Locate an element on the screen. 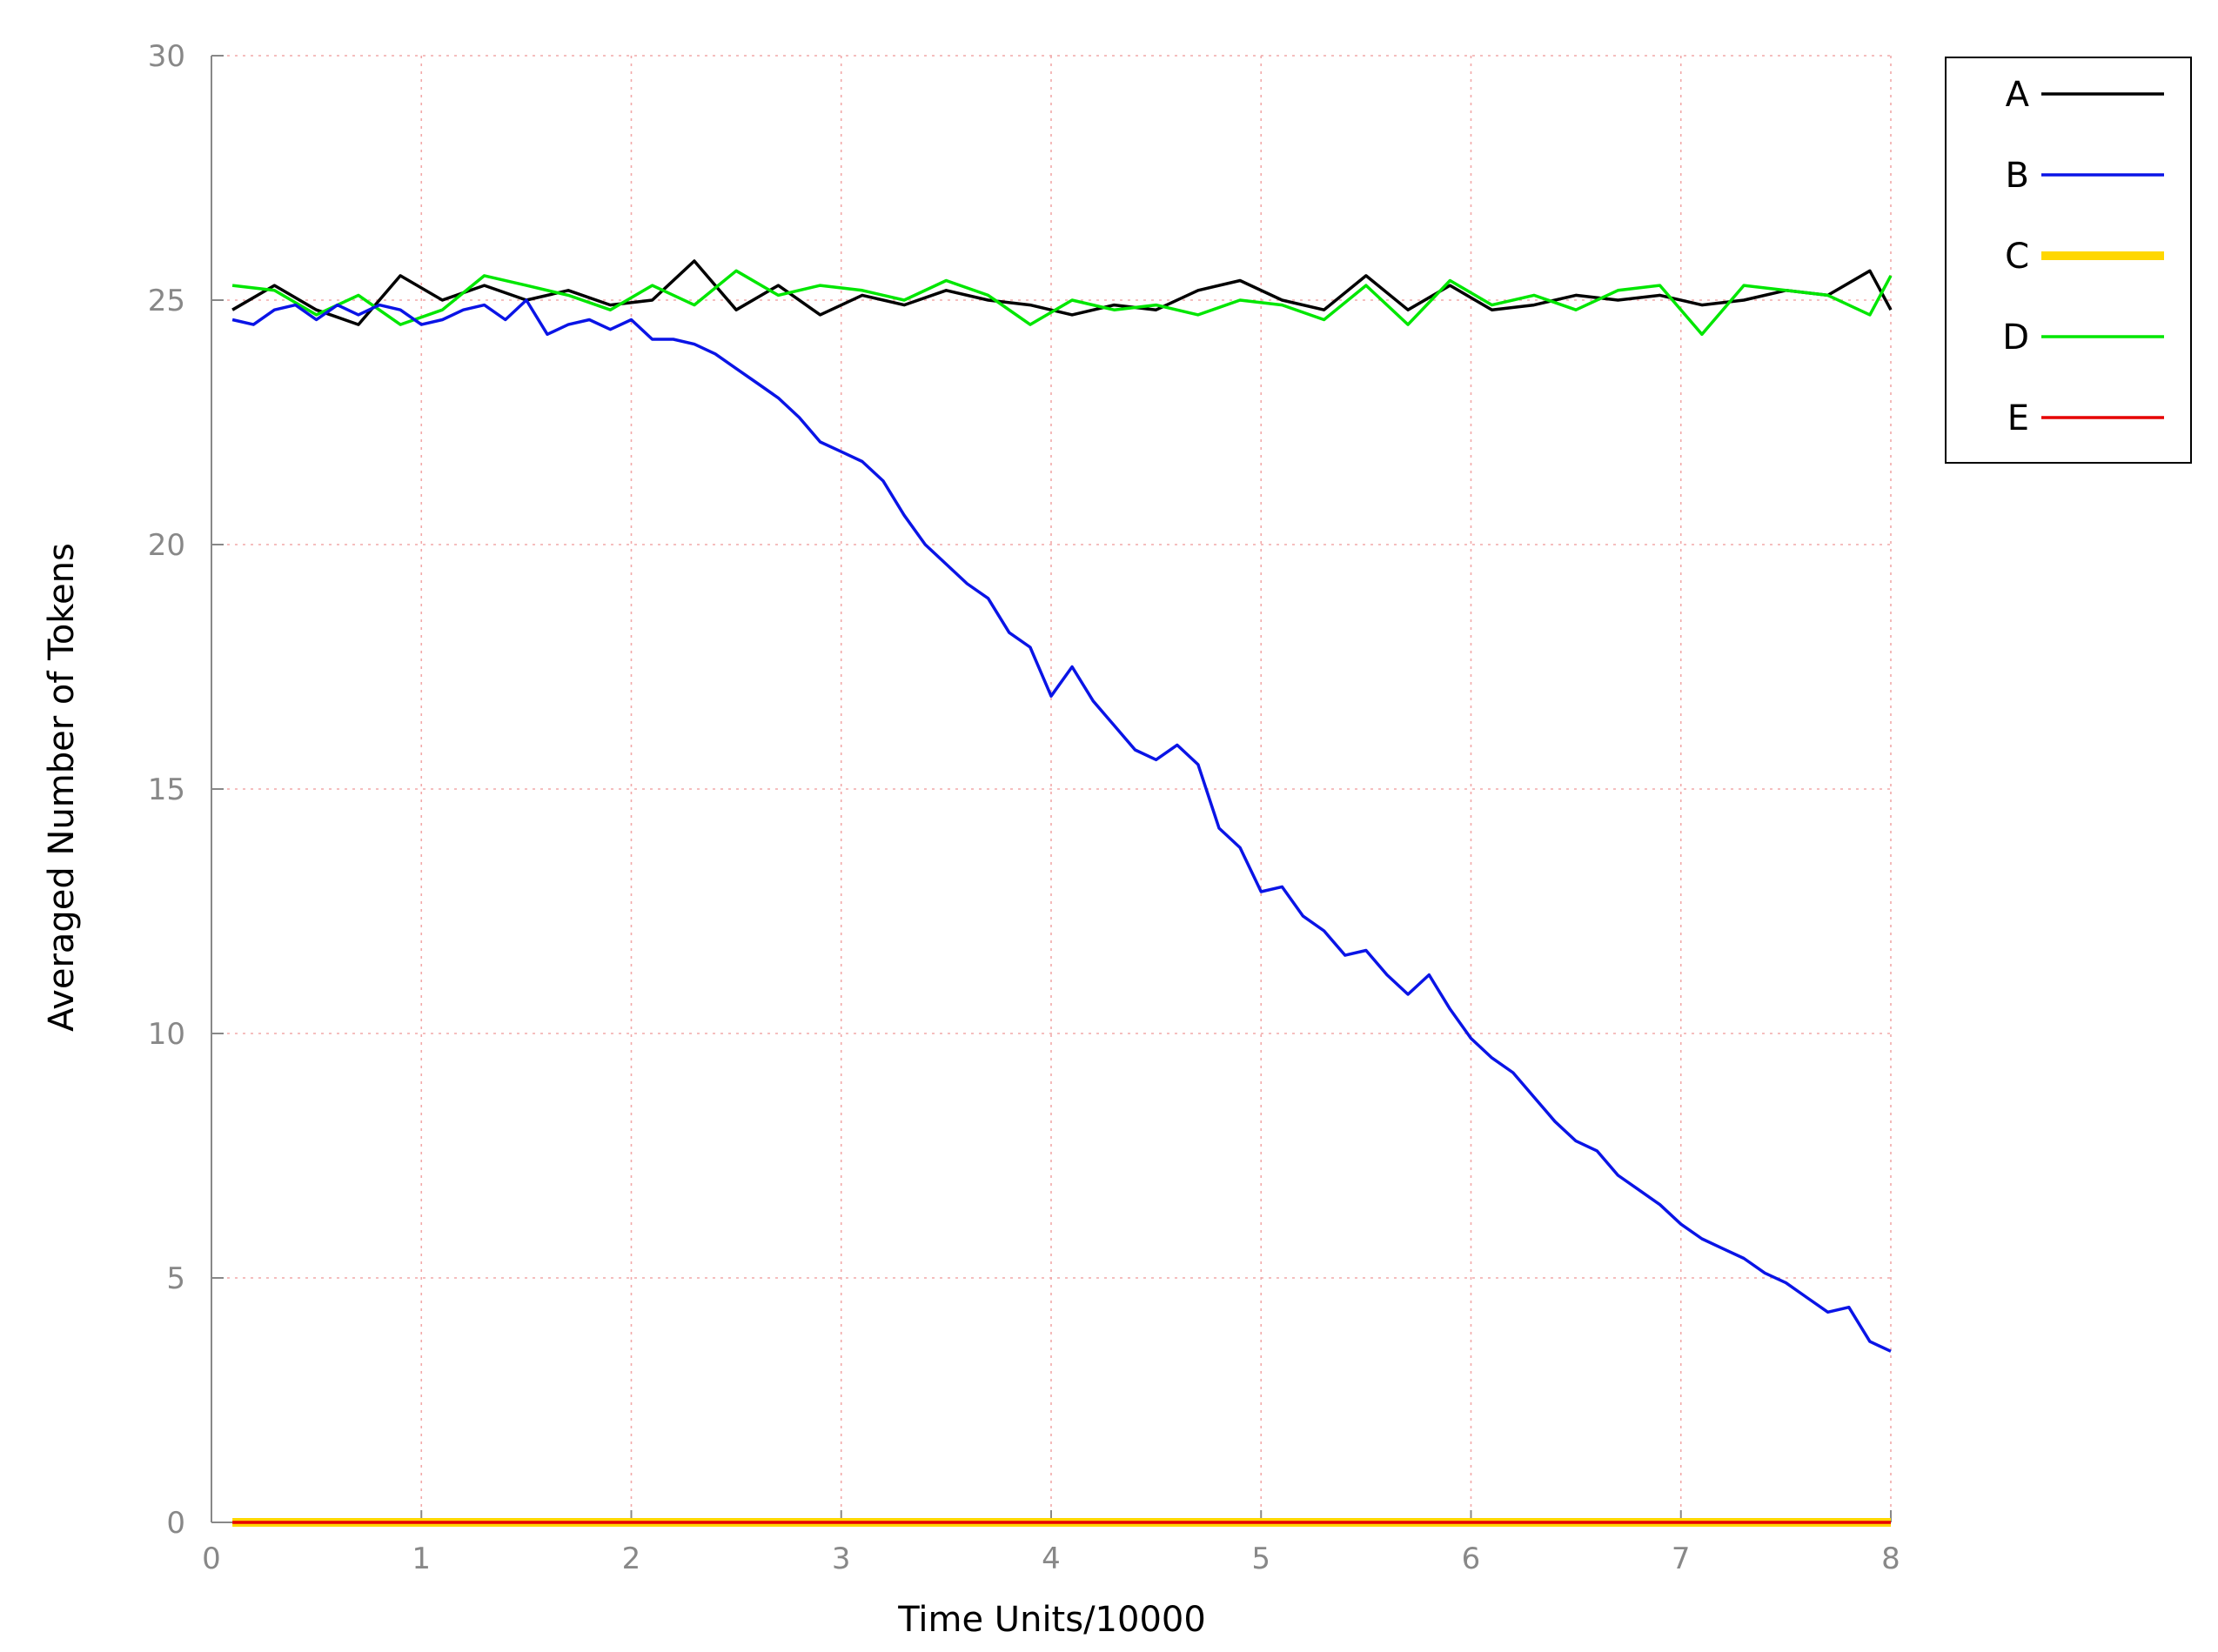 Image resolution: width=2218 pixels, height=1652 pixels. x-tick-label: 7 is located at coordinates (1682, 1559).